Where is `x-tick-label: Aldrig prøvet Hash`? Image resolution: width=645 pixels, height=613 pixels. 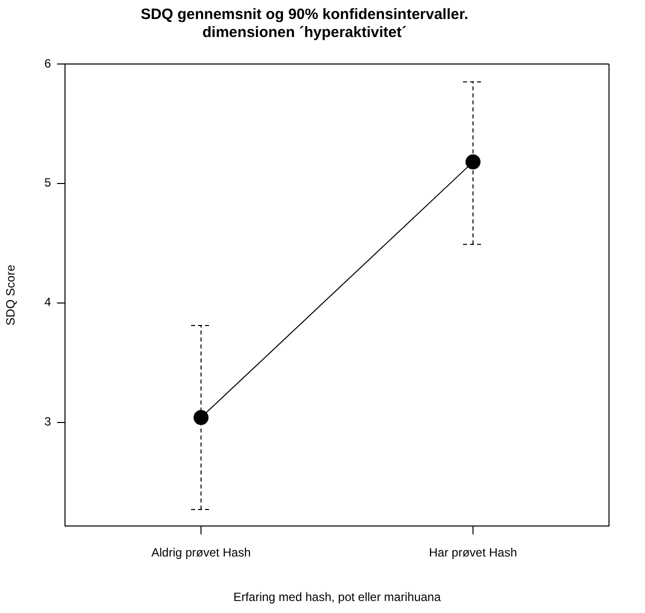
x-tick-label: Aldrig prøvet Hash is located at coordinates (201, 553).